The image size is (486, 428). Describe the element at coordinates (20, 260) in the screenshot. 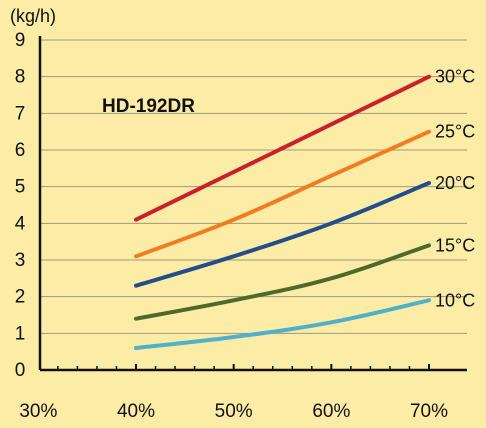

I see `y-tick-label: 3` at that location.